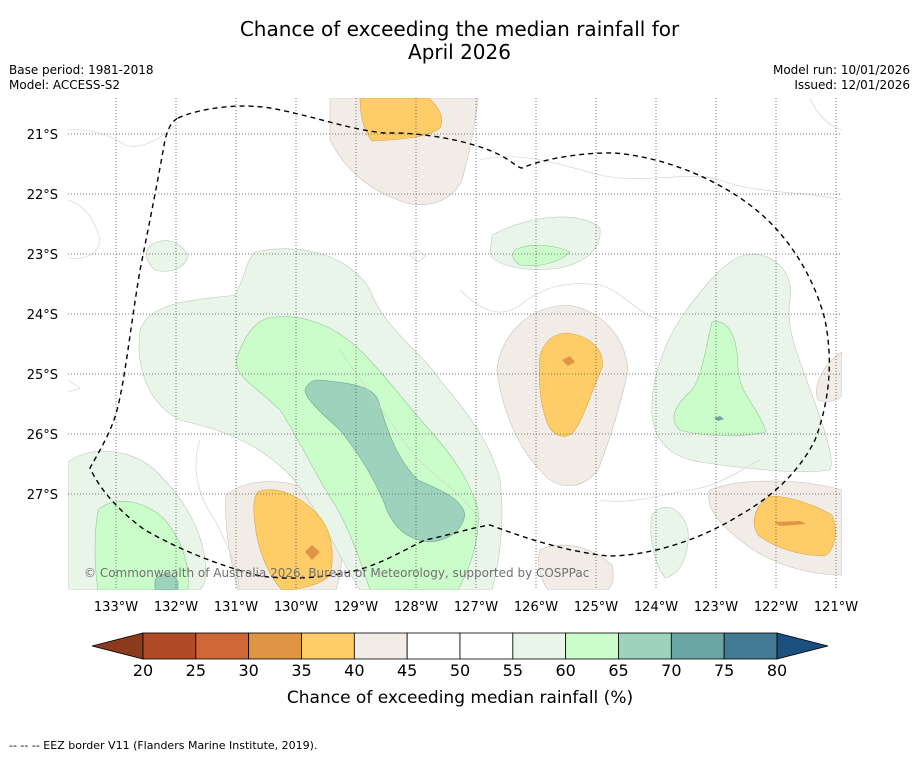  What do you see at coordinates (541, 255) in the screenshot?
I see `fill-green-north` at bounding box center [541, 255].